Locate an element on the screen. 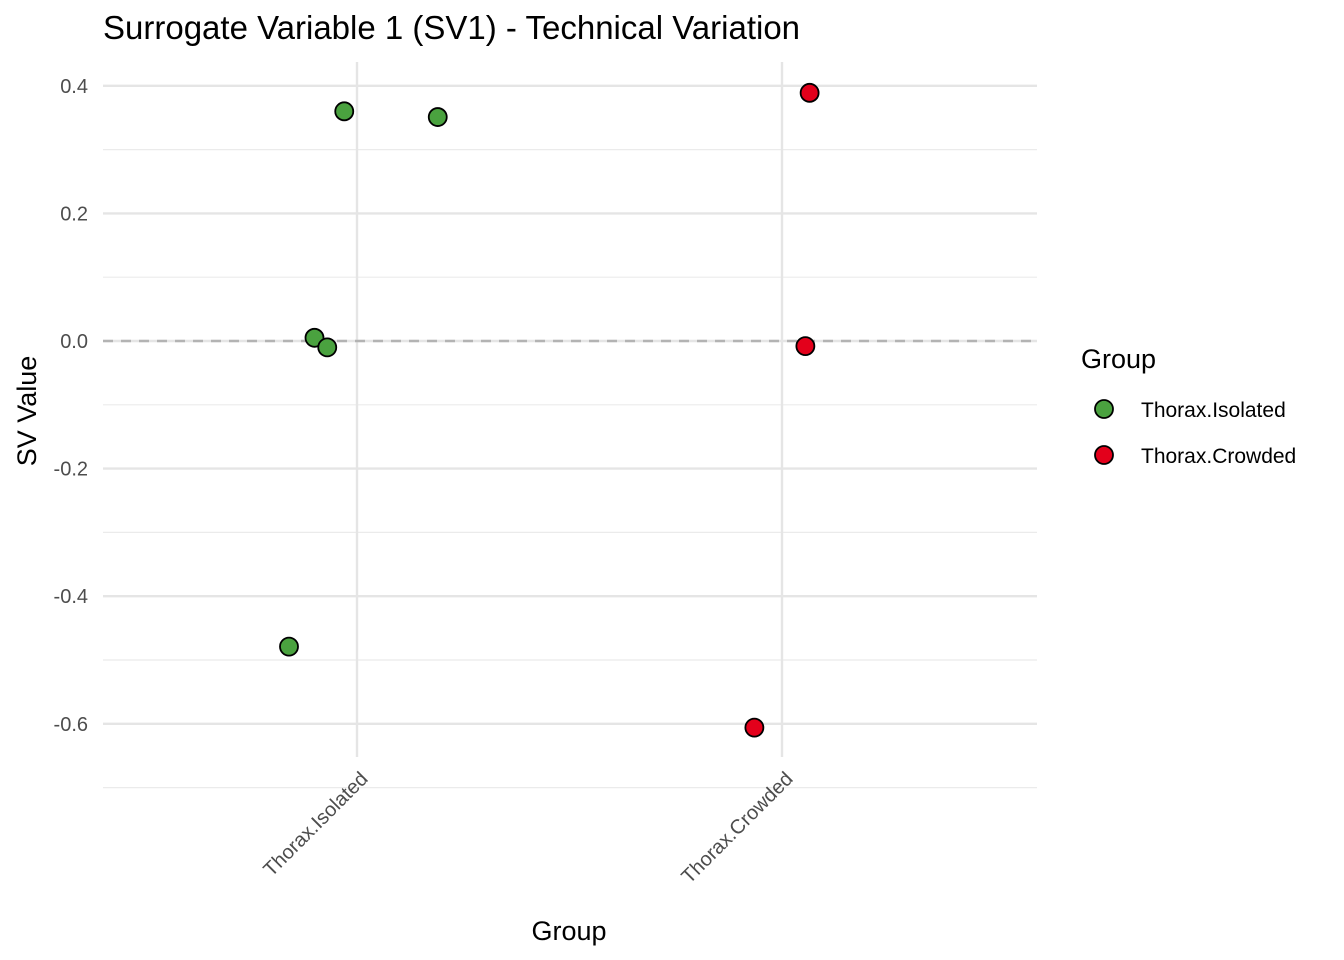  legend-entries: Thorax.Isolated Thorax.Crowded is located at coordinates (1195, 433).